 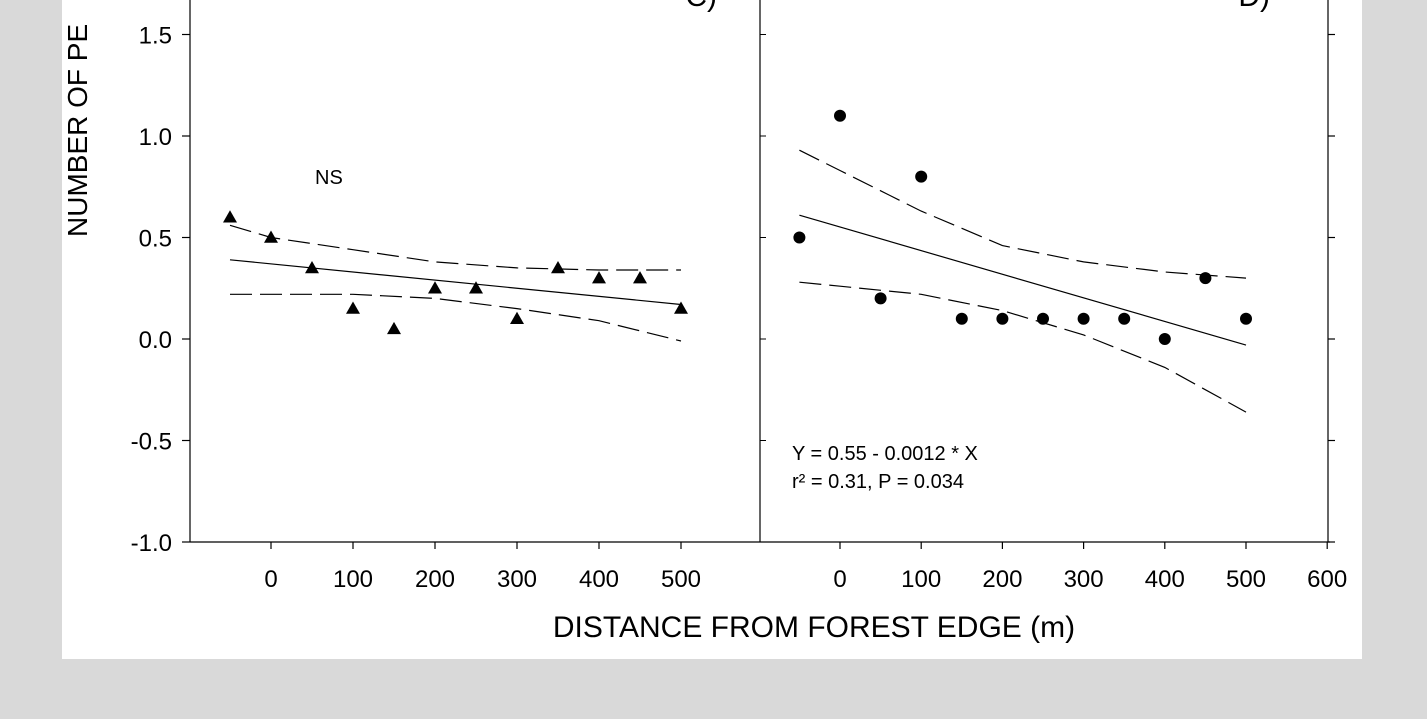 I want to click on y-tick-label: 1.0, so click(x=155, y=137).